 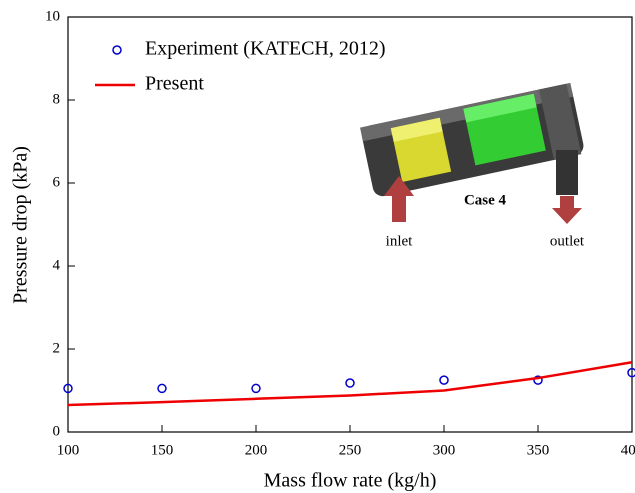 I want to click on legend-marker, so click(x=117, y=50).